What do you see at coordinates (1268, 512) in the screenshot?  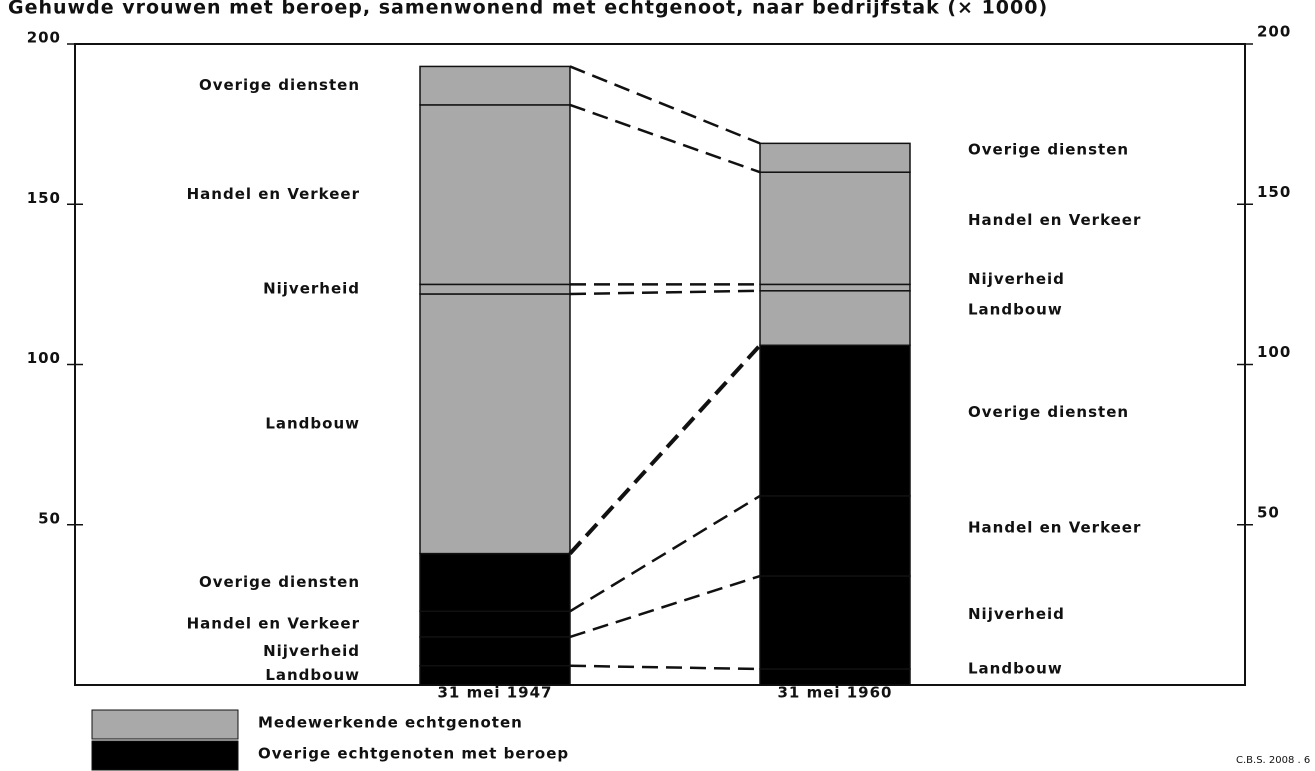 I see `y2-tick-label: 50` at bounding box center [1268, 512].